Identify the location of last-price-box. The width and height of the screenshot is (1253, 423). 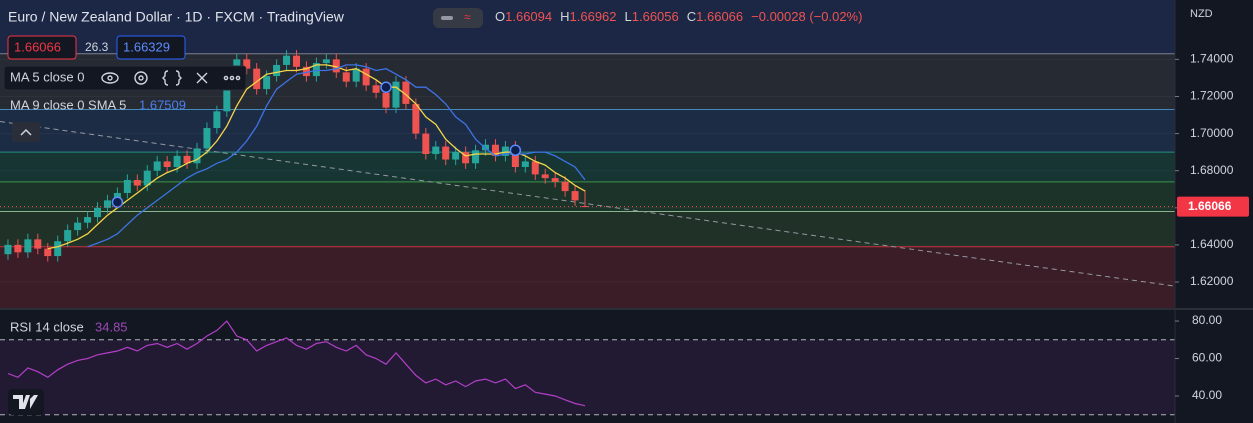
(1213, 206).